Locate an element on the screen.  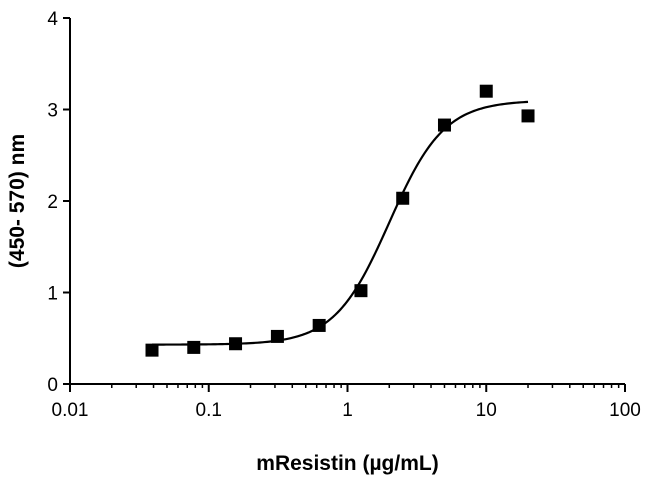
x-tick-label: 0.01 is located at coordinates (70, 410).